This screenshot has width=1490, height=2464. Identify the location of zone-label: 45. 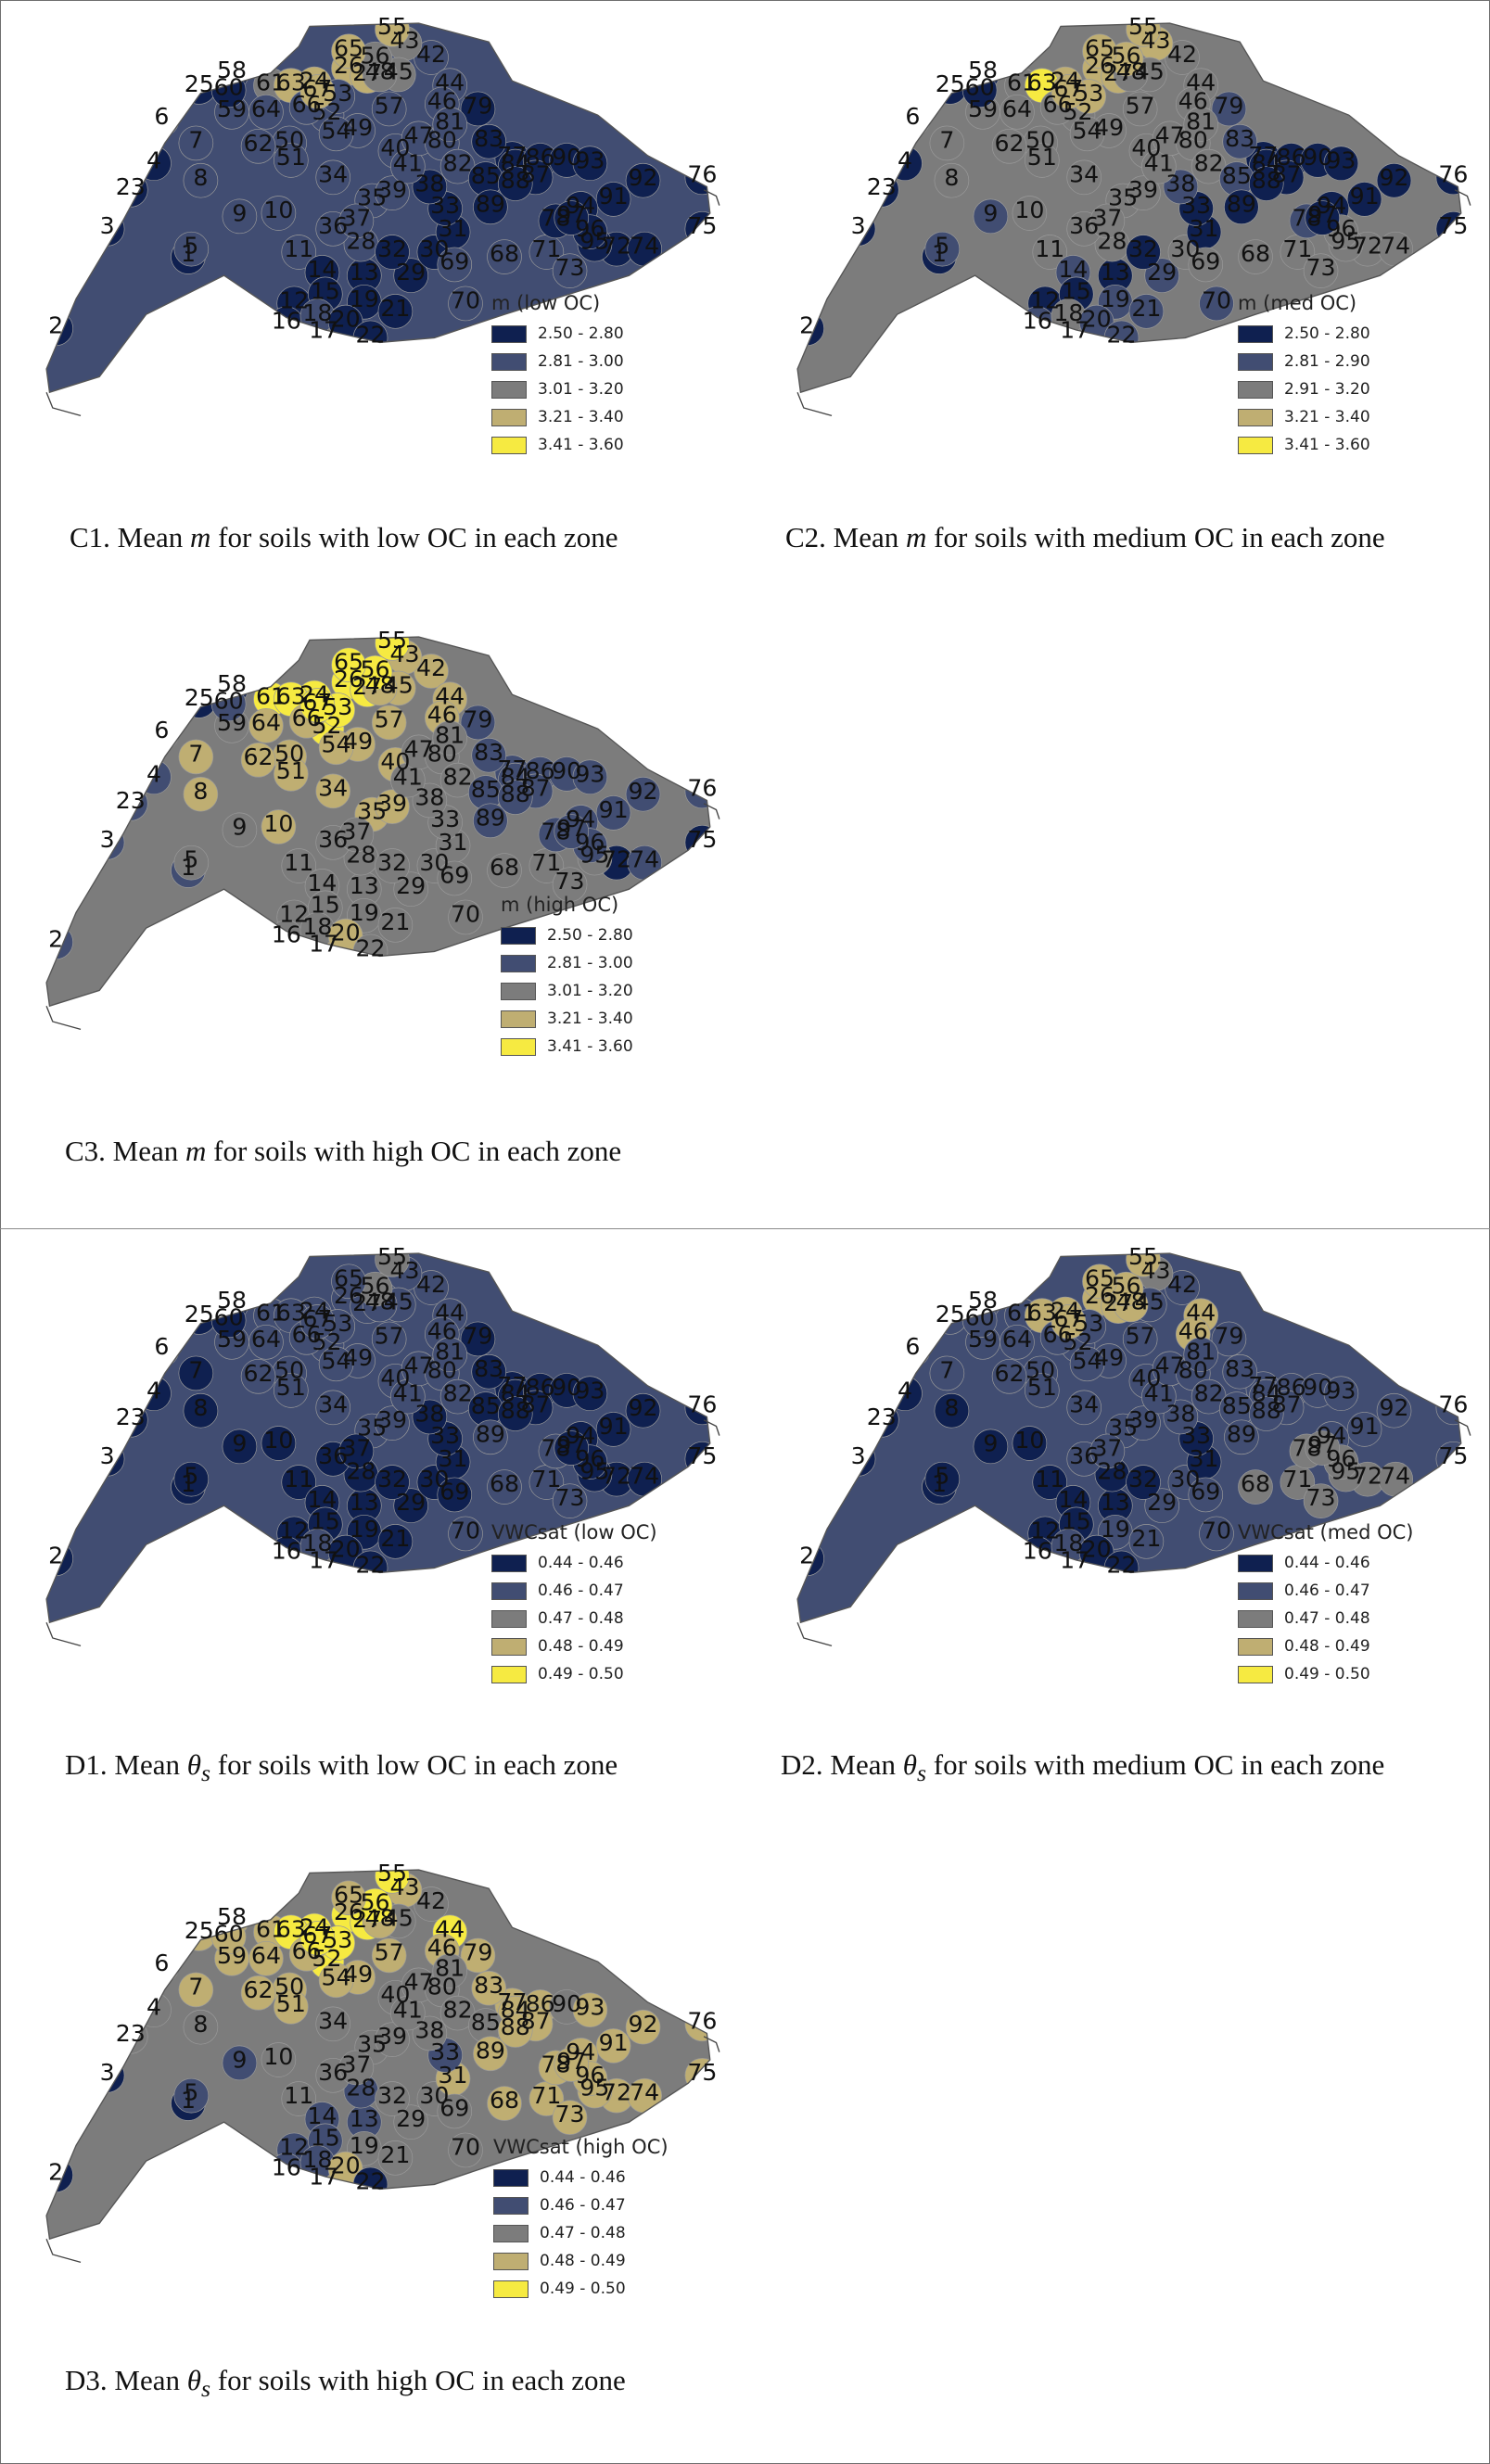
(399, 685).